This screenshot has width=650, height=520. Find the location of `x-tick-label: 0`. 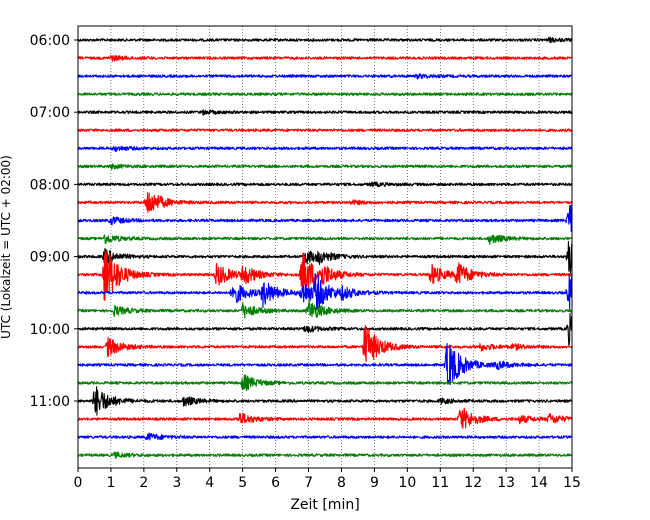

x-tick-label: 0 is located at coordinates (78, 483).